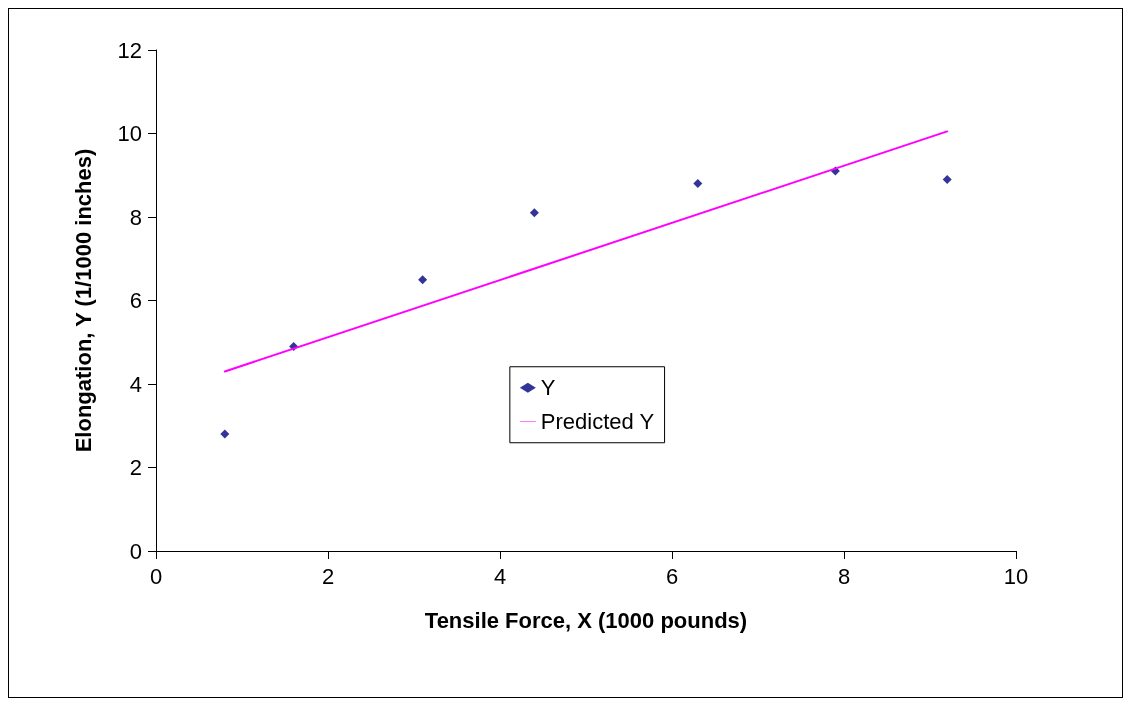 This screenshot has width=1133, height=708. I want to click on legend-label: Y, so click(548, 388).